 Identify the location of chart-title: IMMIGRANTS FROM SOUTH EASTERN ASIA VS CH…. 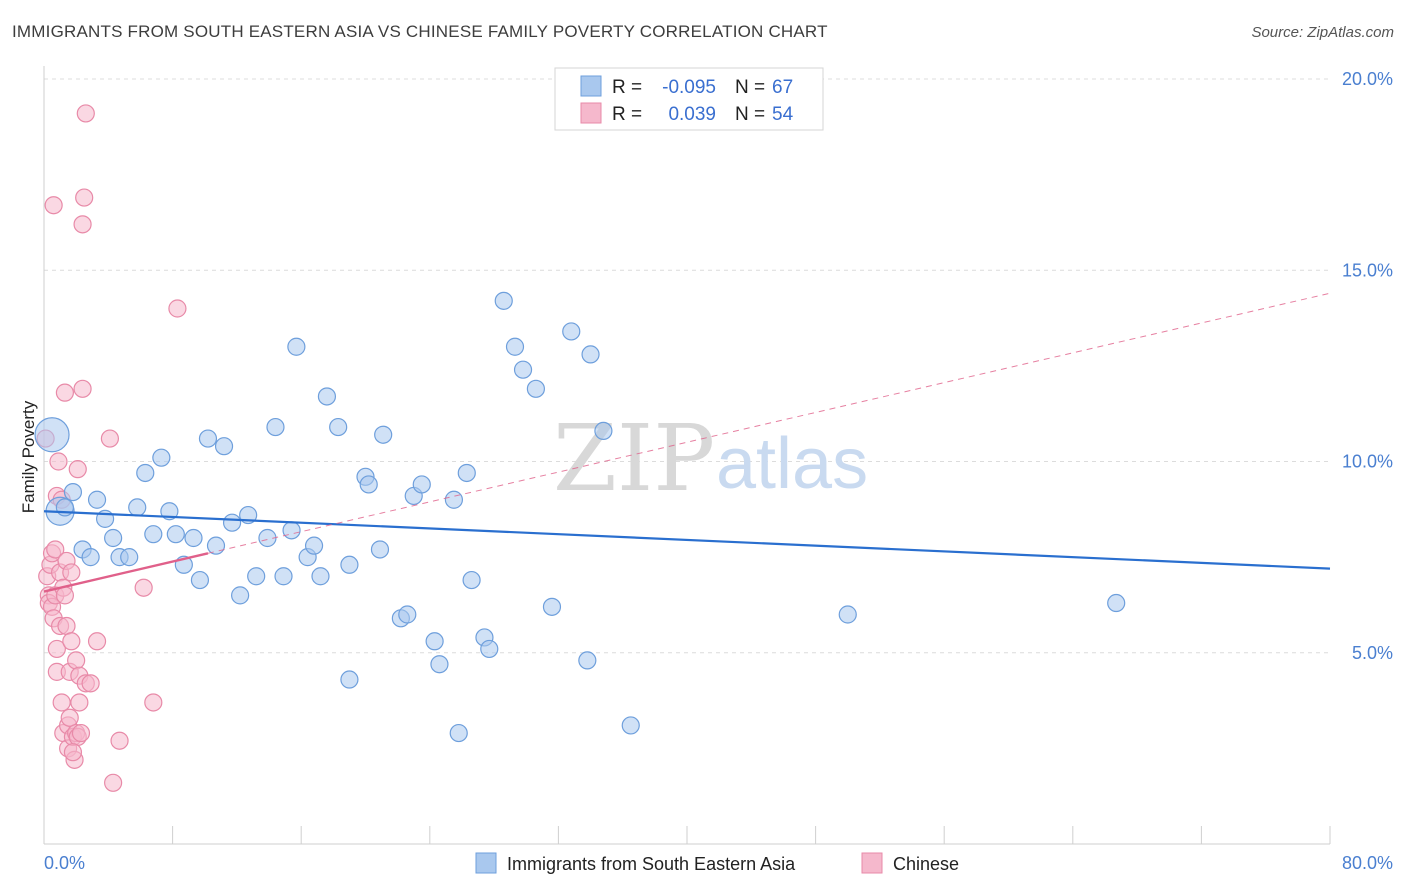
(420, 31).